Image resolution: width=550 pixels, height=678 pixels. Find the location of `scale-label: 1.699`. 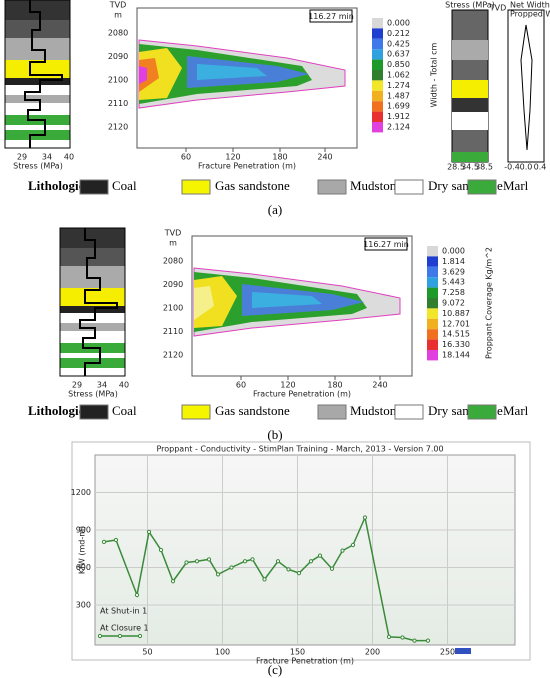

scale-label: 1.699 is located at coordinates (398, 106).